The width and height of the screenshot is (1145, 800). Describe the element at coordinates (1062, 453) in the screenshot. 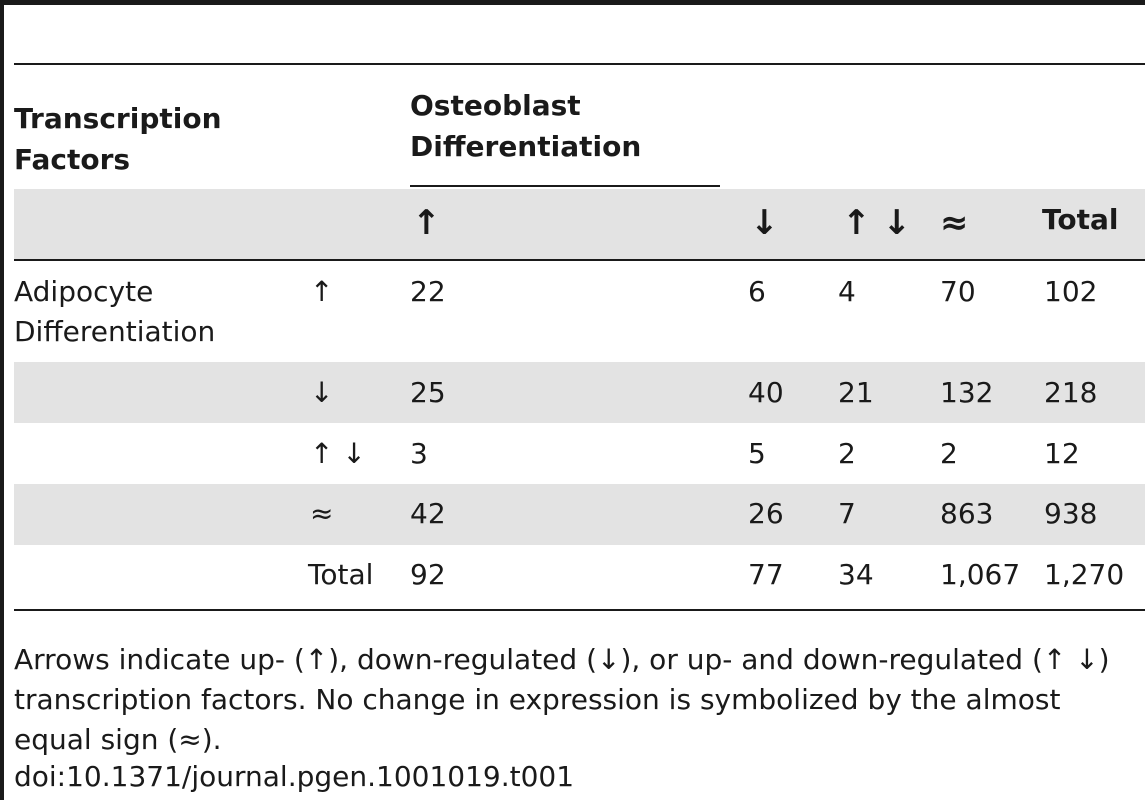

I see `table-cell: 12` at that location.